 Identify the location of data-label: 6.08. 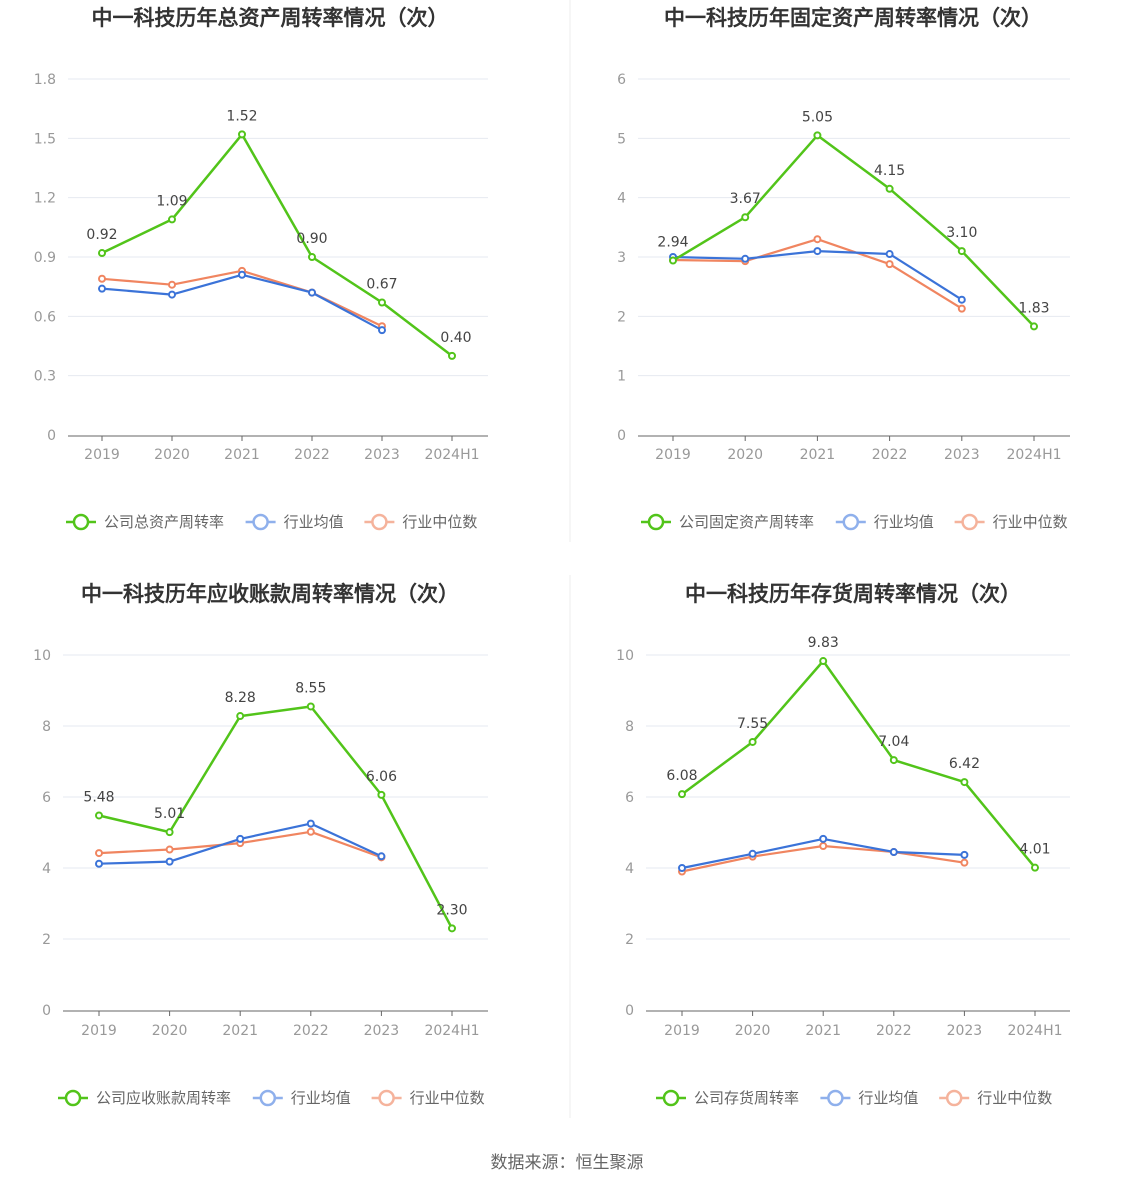
(681, 776).